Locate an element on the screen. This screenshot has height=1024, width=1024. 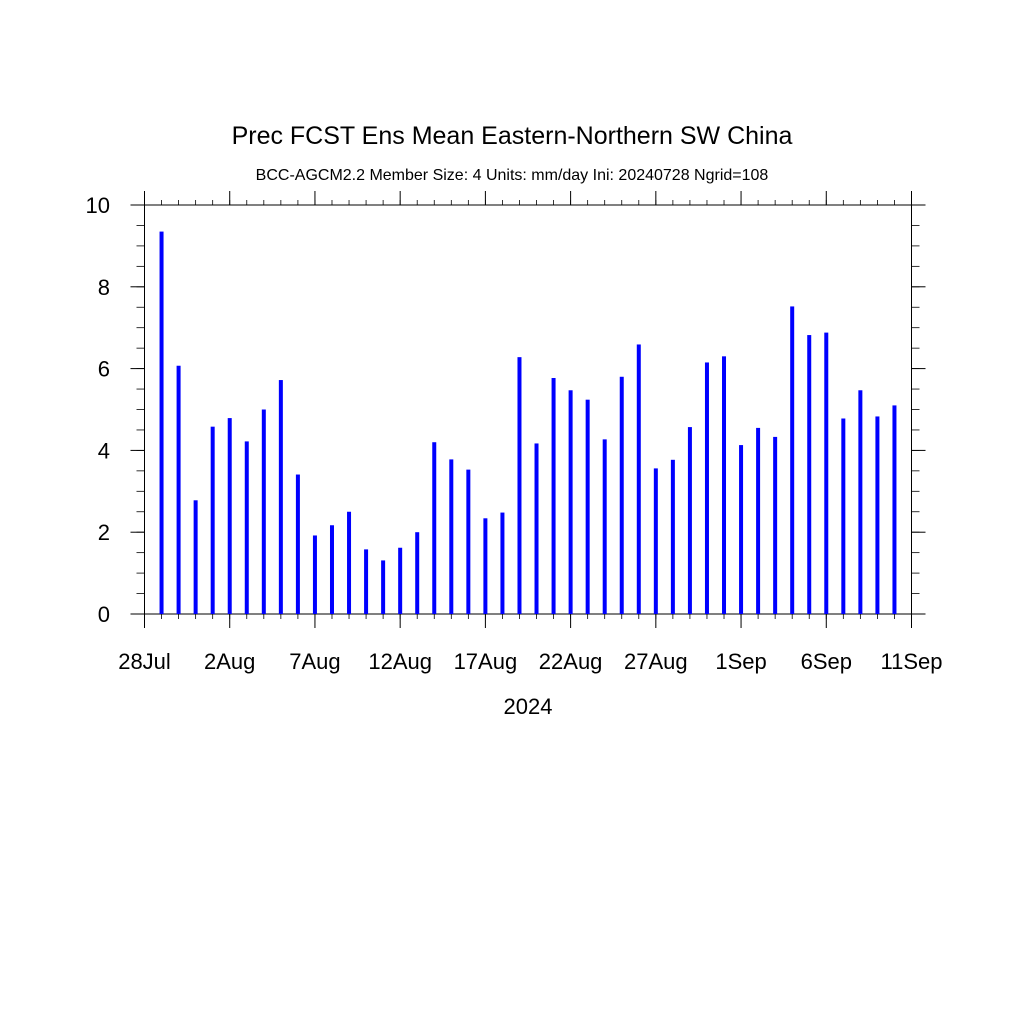
x-tick-label: 22Aug is located at coordinates (571, 661).